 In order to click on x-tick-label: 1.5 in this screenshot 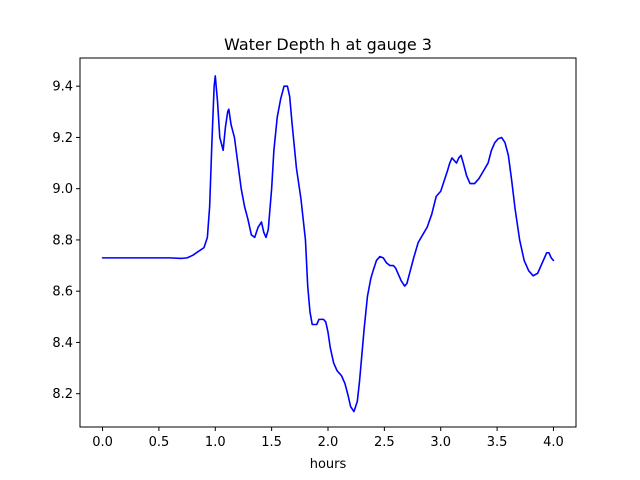, I will do `click(271, 442)`.